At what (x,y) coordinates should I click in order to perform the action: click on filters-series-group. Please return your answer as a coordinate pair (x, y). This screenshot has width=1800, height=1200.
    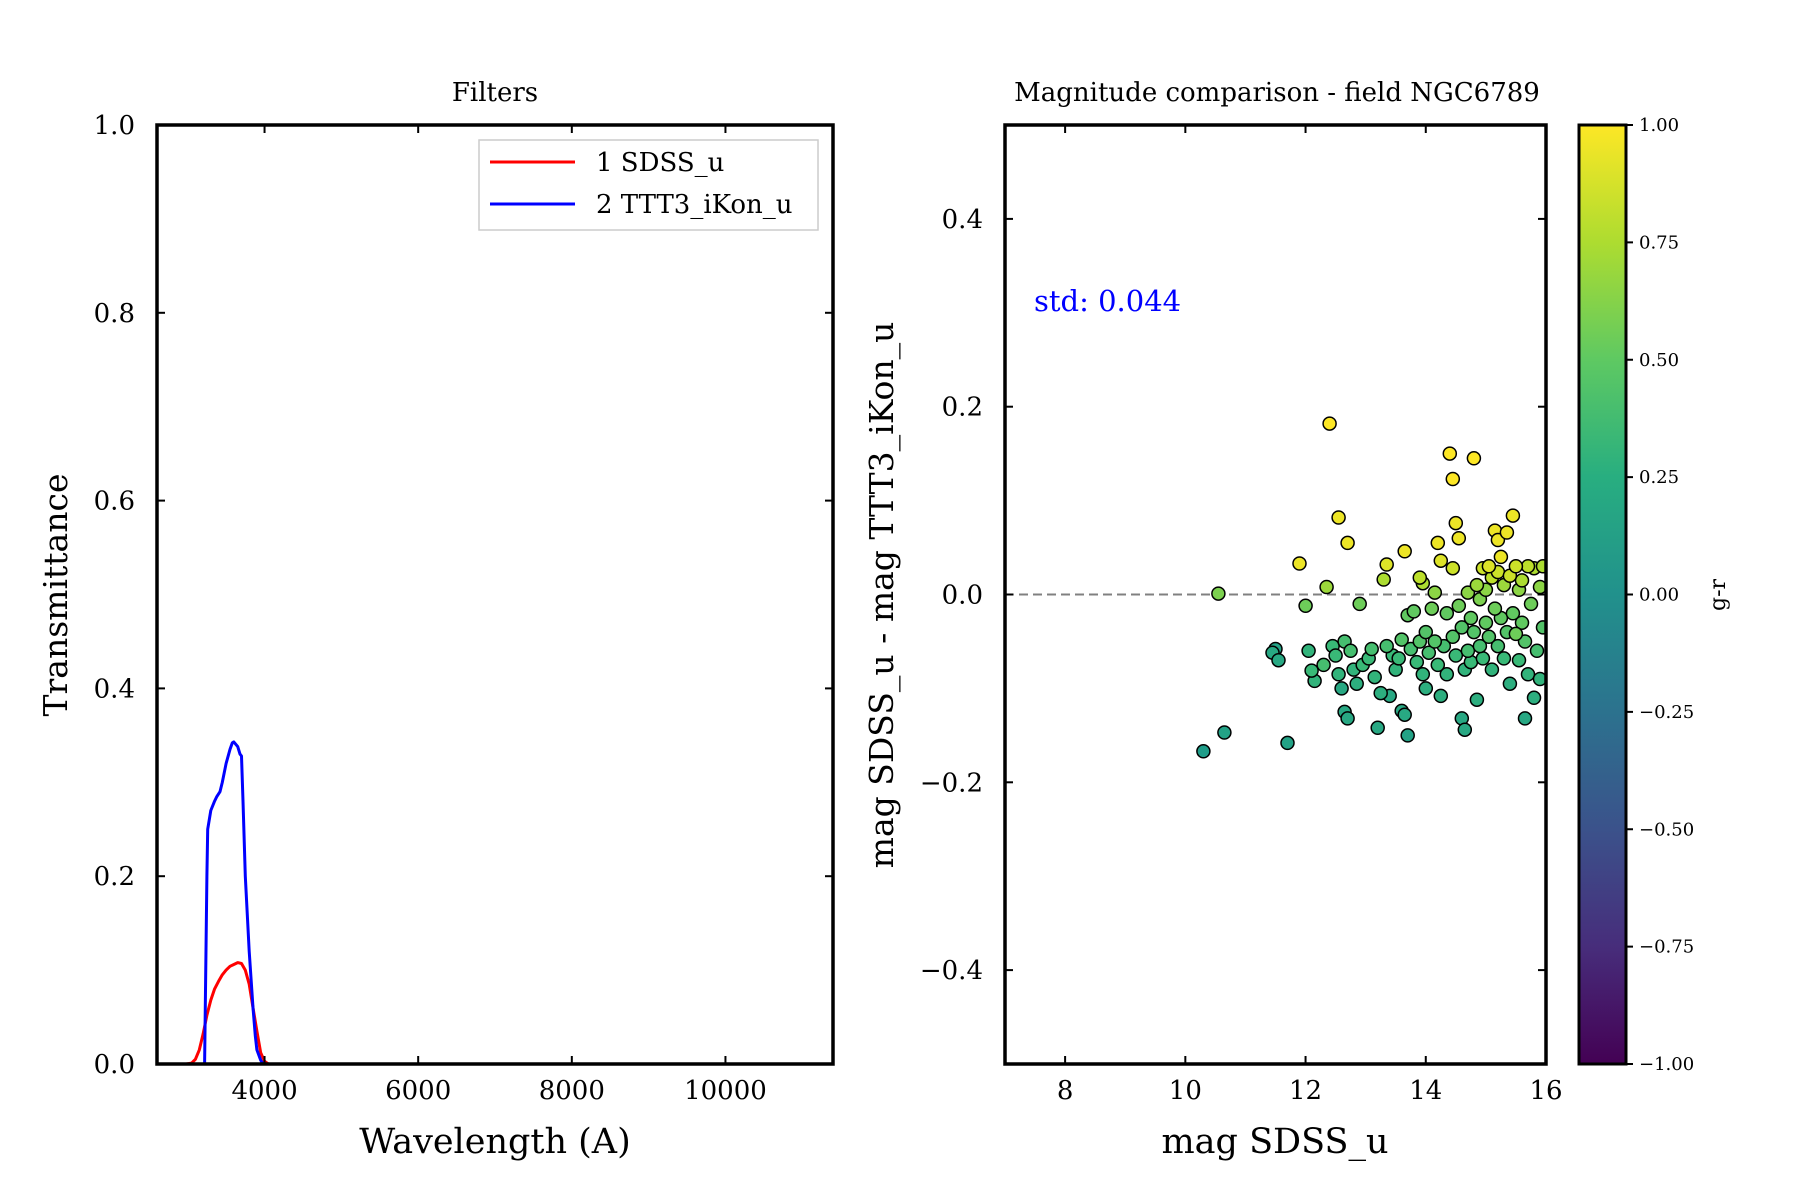
    Looking at the image, I should click on (227, 902).